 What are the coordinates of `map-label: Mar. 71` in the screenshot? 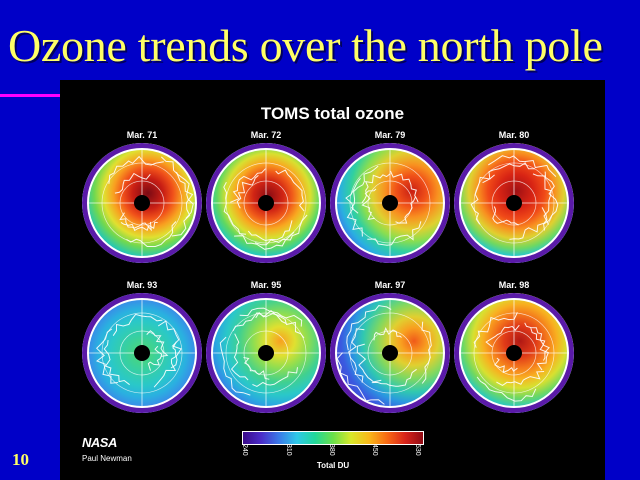 It's located at (142, 135).